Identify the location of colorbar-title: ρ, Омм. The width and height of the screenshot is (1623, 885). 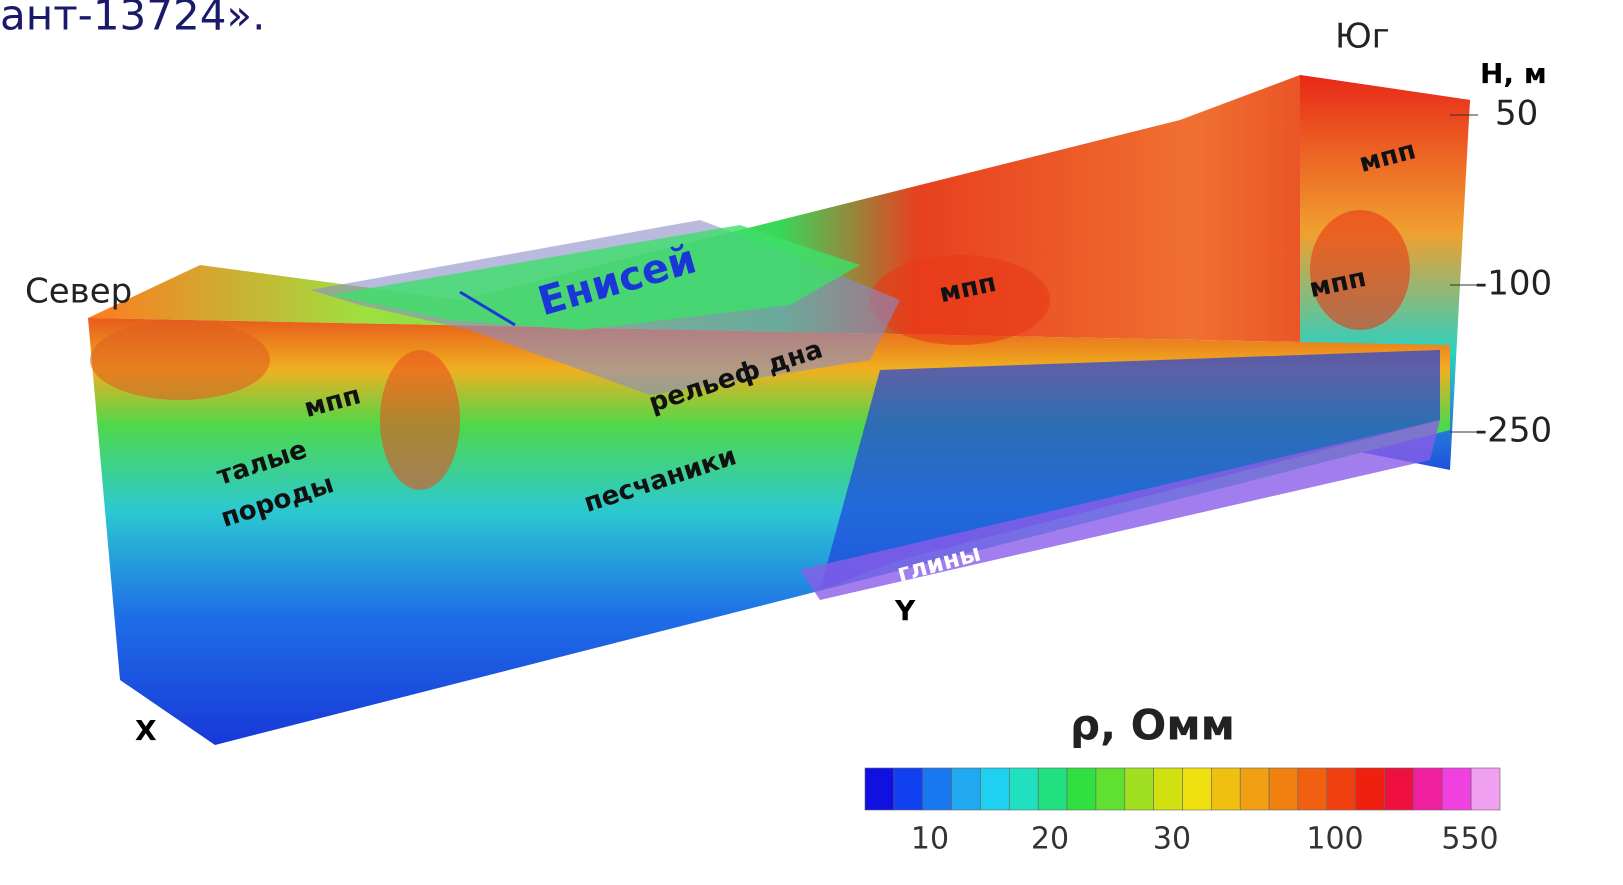
(1152, 725).